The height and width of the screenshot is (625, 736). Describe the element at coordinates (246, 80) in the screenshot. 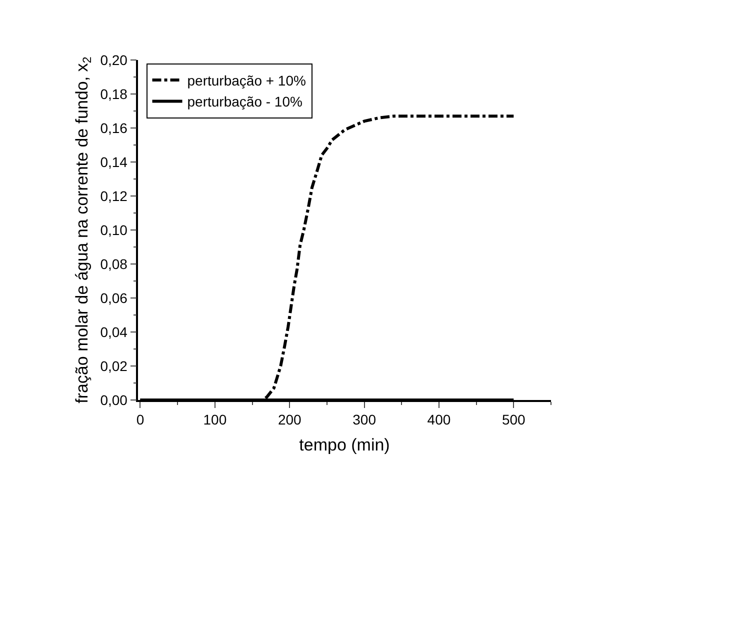

I see `legend-label: perturbação + 10%` at that location.